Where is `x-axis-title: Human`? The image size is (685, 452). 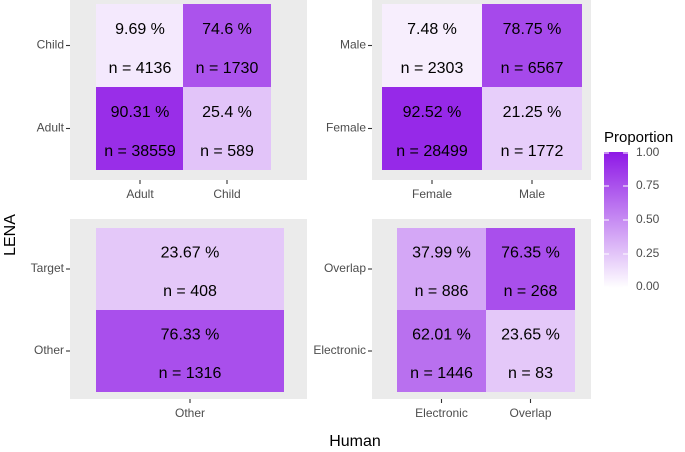
x-axis-title: Human is located at coordinates (355, 441).